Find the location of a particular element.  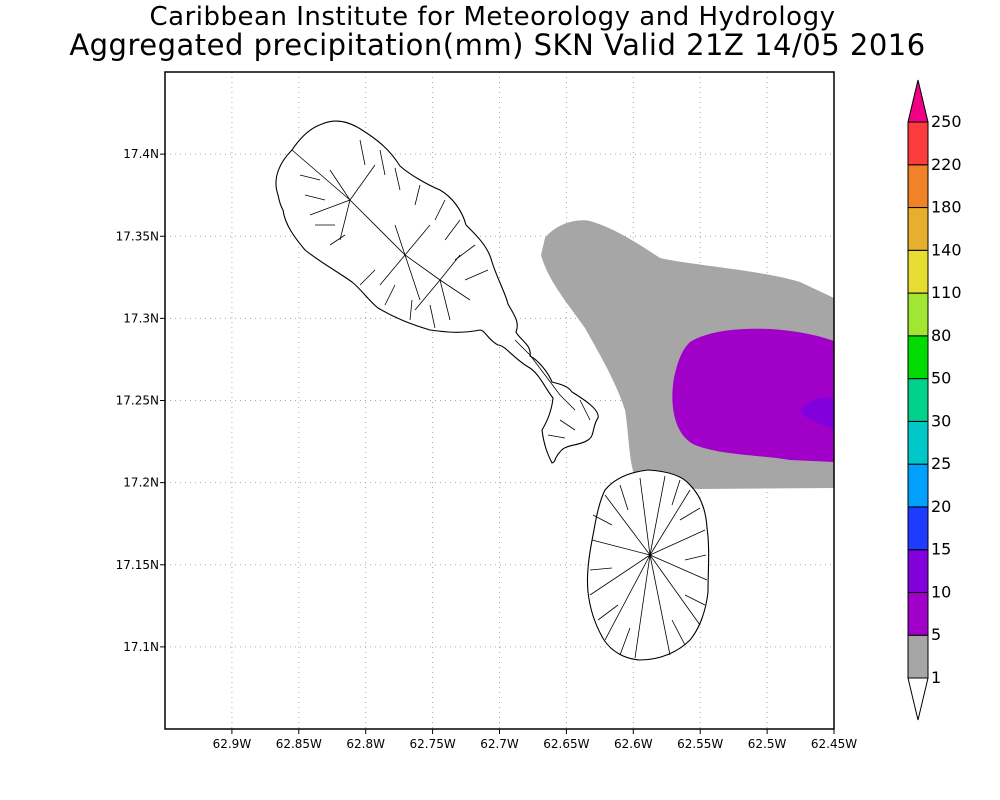

x-tick-label: 62.8W is located at coordinates (365, 744).